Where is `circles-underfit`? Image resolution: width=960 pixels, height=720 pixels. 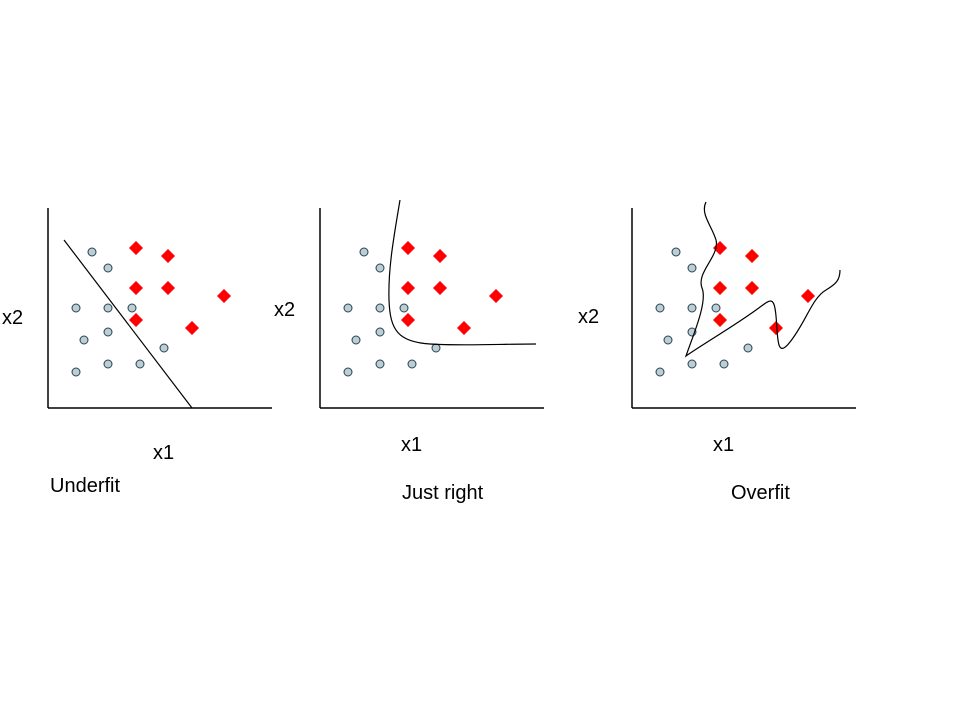
circles-underfit is located at coordinates (120, 312).